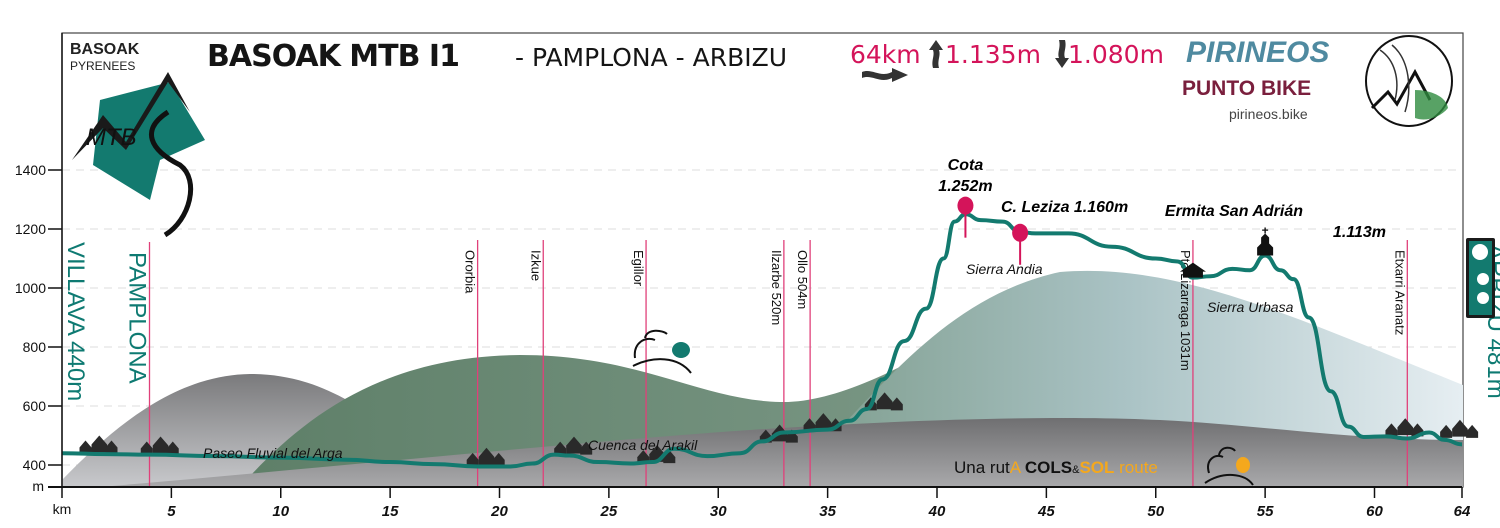 Image resolution: width=1500 pixels, height=528 pixels. What do you see at coordinates (827, 511) in the screenshot?
I see `x-tick-label: 35` at bounding box center [827, 511].